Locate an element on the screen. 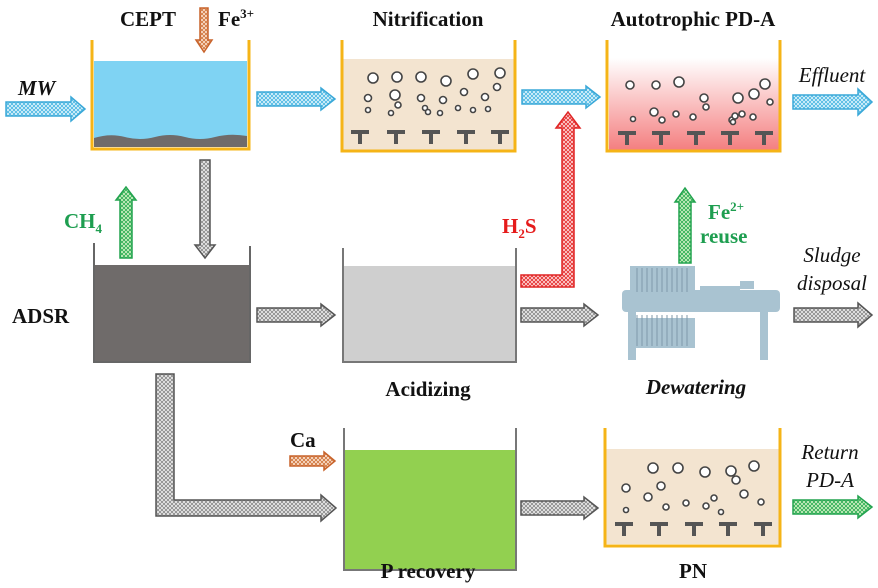  water is located at coordinates (170, 104).